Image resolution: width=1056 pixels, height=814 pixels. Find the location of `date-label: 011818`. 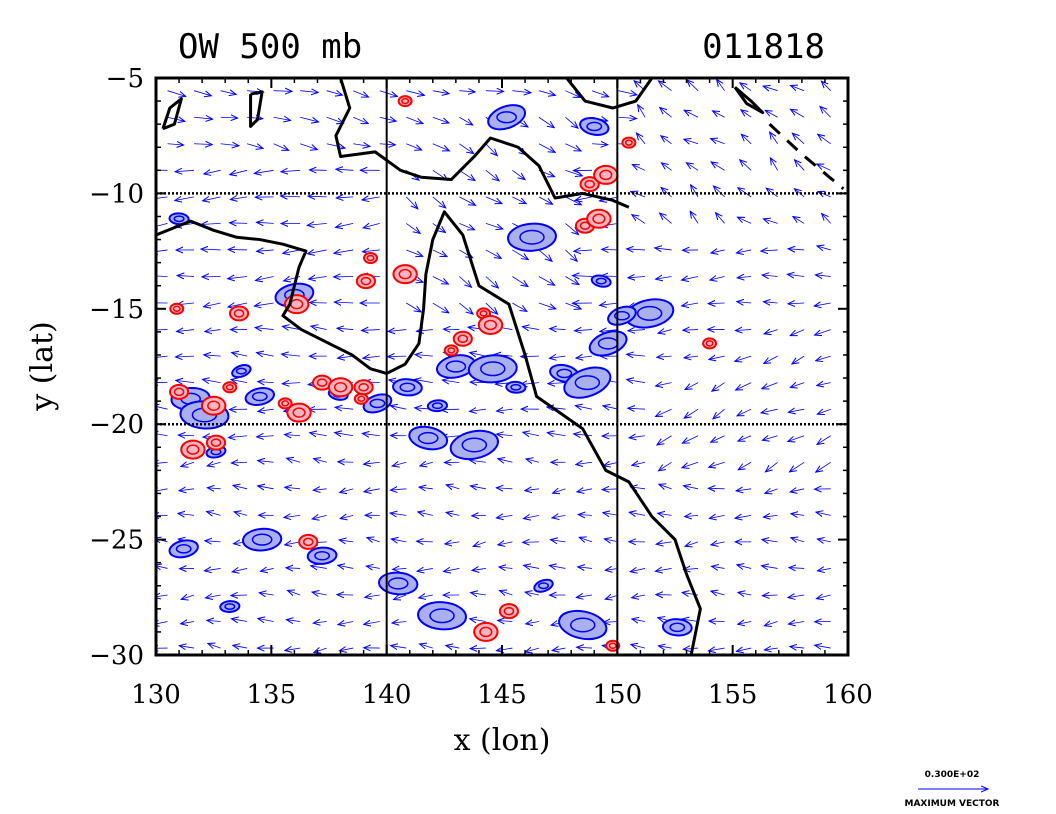

date-label: 011818 is located at coordinates (763, 47).